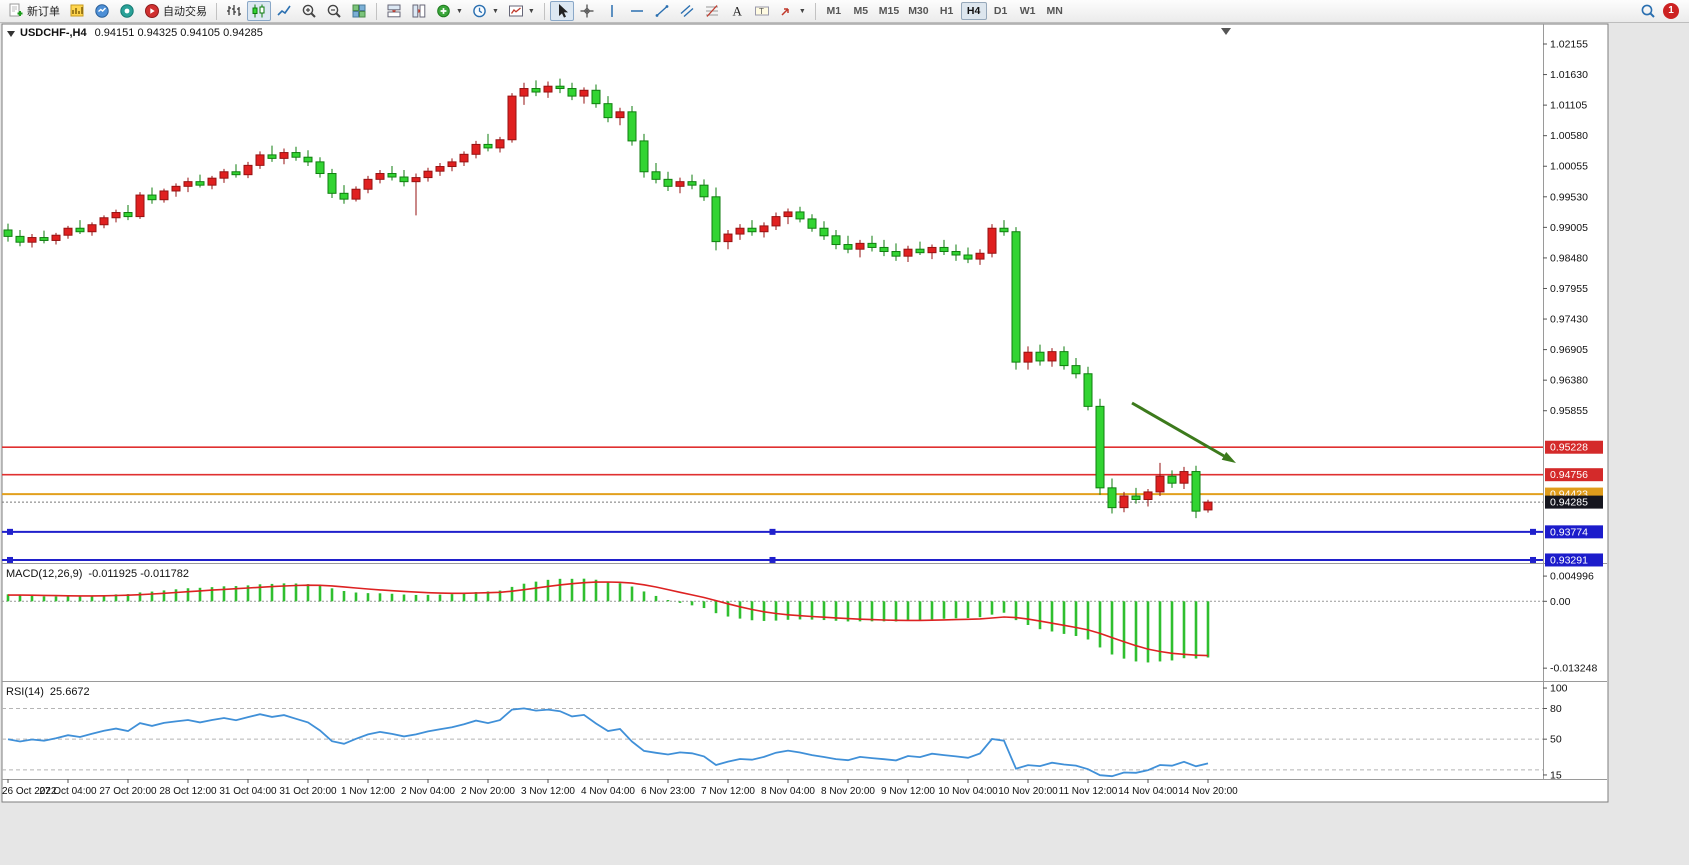 This screenshot has height=865, width=1689. What do you see at coordinates (1569, 75) in the screenshot?
I see `price-tick-label: 1.01630` at bounding box center [1569, 75].